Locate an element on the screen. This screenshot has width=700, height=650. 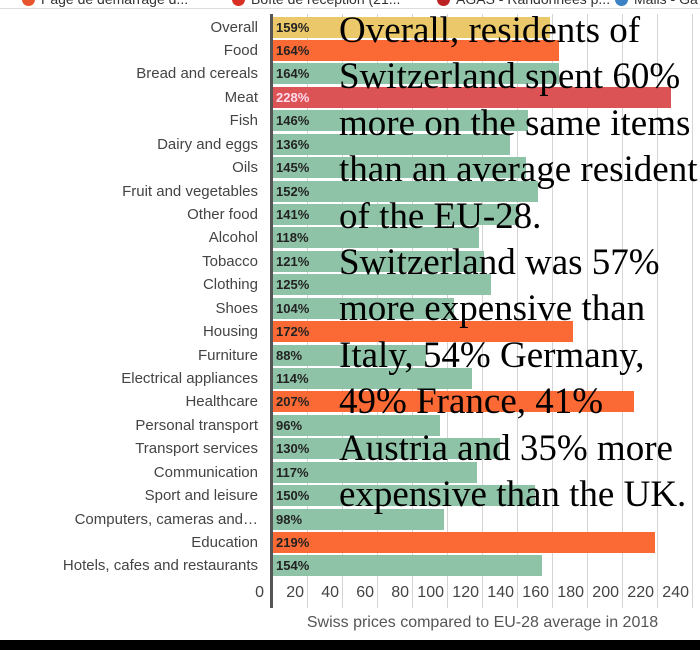
category-label: Fish is located at coordinates (243, 121).